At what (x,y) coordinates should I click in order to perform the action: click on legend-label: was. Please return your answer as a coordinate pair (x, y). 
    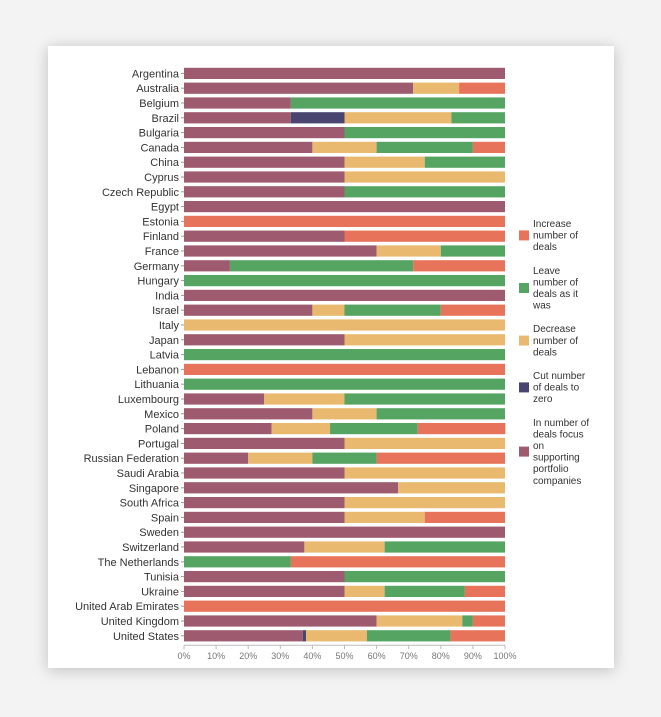
    Looking at the image, I should click on (541, 306).